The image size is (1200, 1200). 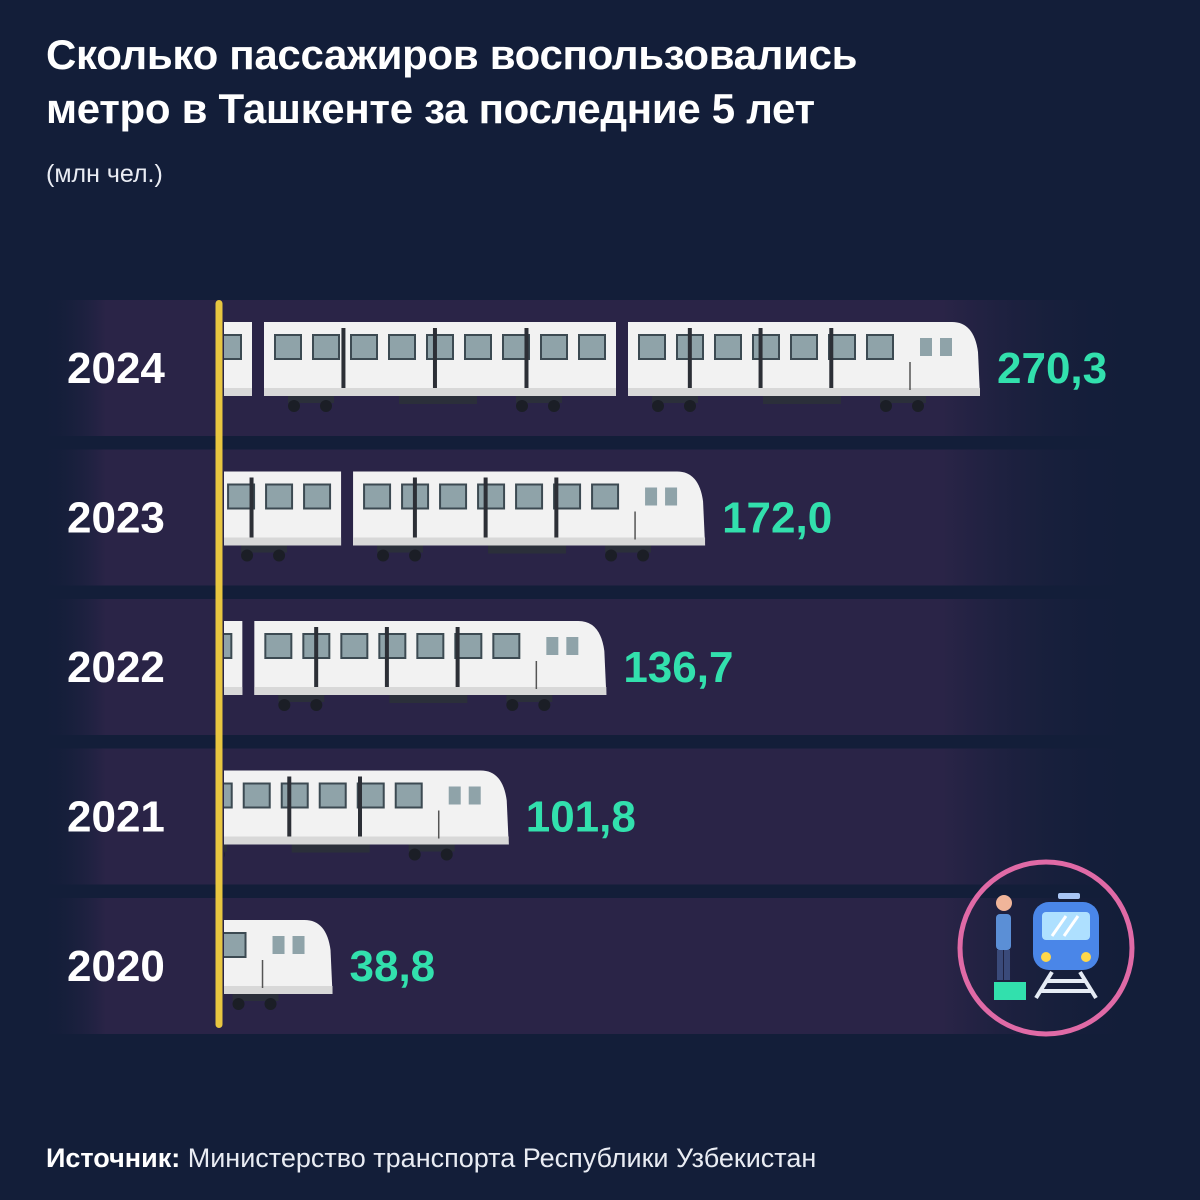 I want to click on metro-icon, so click(x=1046, y=948).